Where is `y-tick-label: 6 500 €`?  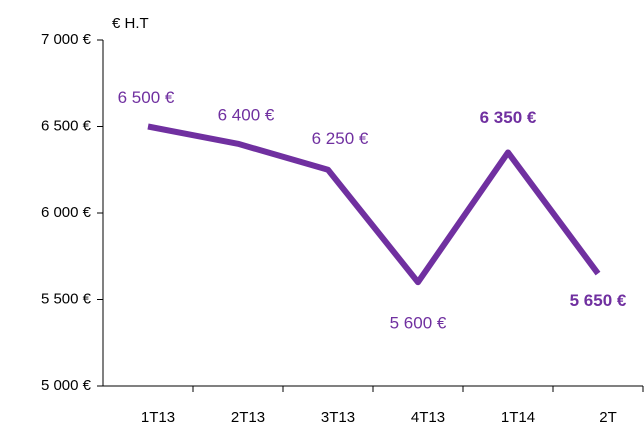 y-tick-label: 6 500 € is located at coordinates (66, 125).